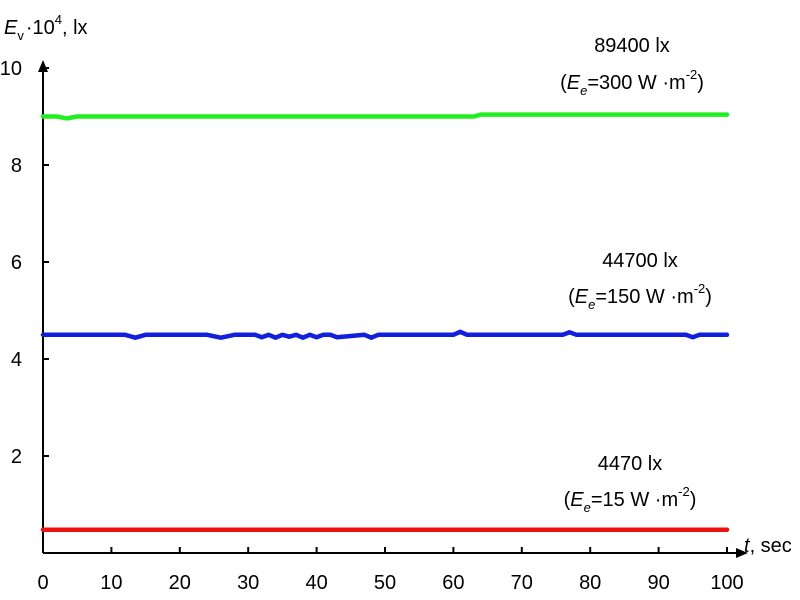 The width and height of the screenshot is (800, 600). What do you see at coordinates (16, 360) in the screenshot?
I see `y-tick-label: 4` at bounding box center [16, 360].